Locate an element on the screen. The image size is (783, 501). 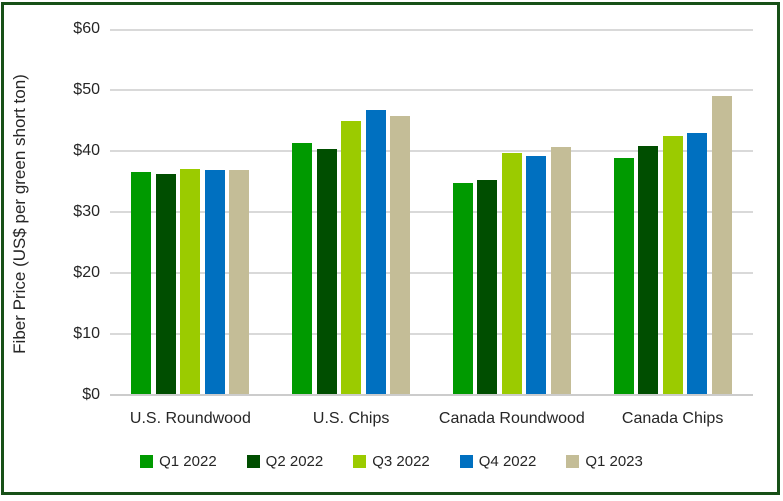
y-tick-label-20: $20 is located at coordinates (86, 272).